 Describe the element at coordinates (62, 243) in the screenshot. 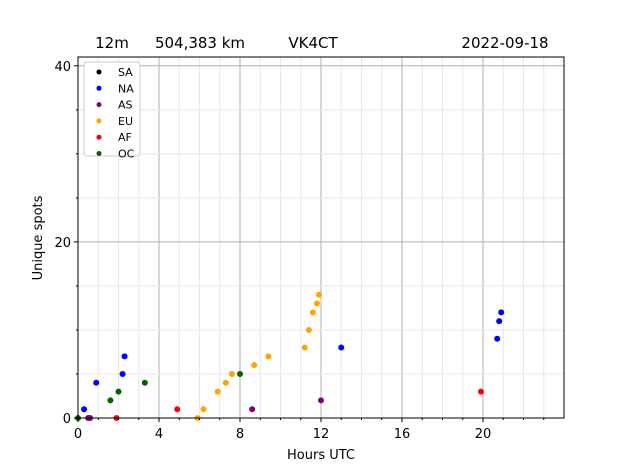

I see `y-tick-label: 20` at that location.